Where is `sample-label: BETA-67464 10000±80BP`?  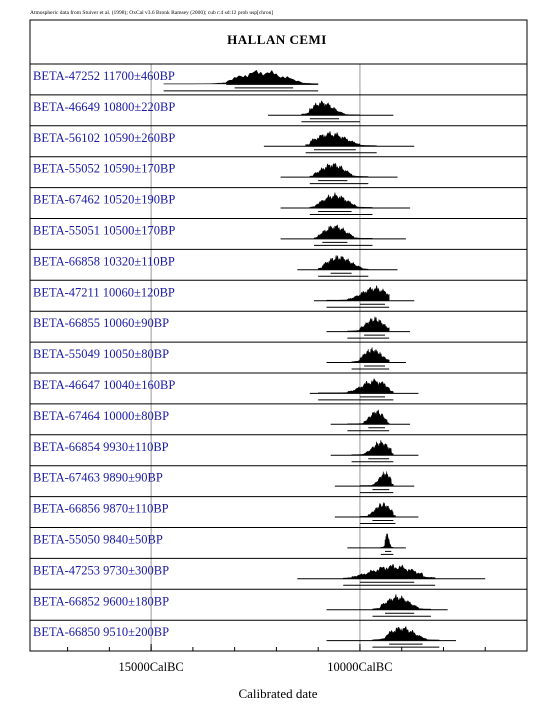 sample-label: BETA-67464 10000±80BP is located at coordinates (101, 416).